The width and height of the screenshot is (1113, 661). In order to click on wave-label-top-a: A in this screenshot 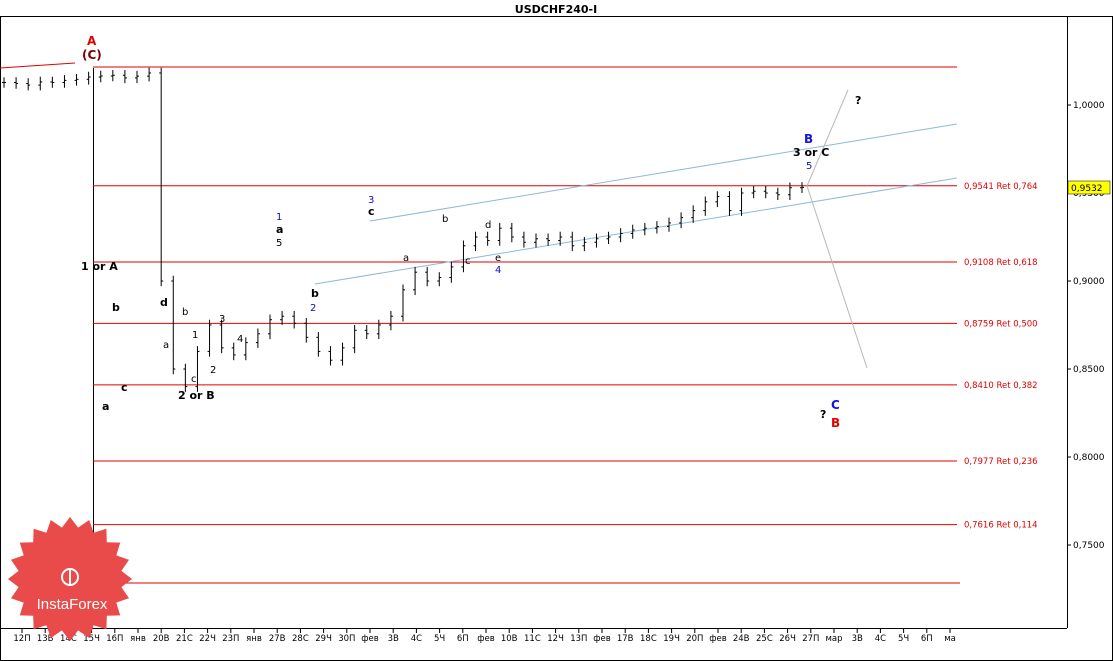, I will do `click(92, 41)`.